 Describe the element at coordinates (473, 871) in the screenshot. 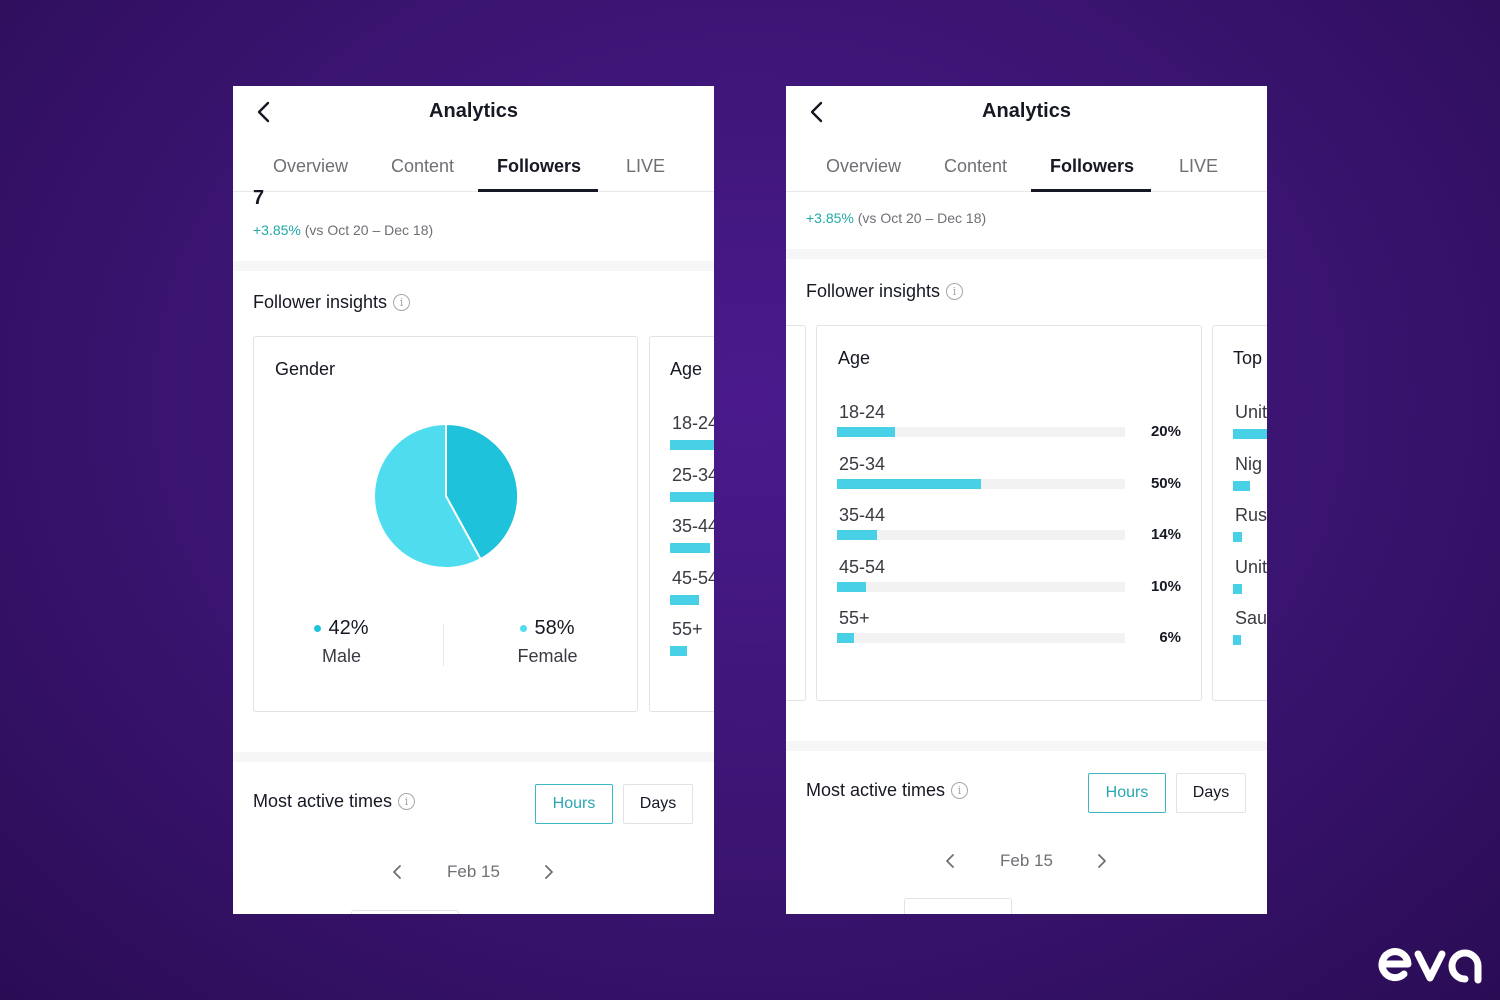

I see `date-label: Feb 15` at that location.